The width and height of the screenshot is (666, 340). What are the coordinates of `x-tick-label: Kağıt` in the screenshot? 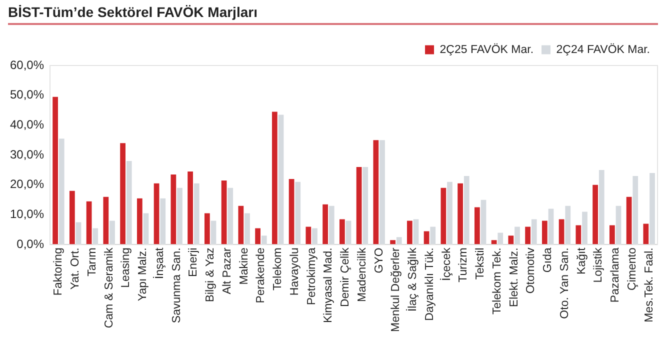 It's located at (582, 260).